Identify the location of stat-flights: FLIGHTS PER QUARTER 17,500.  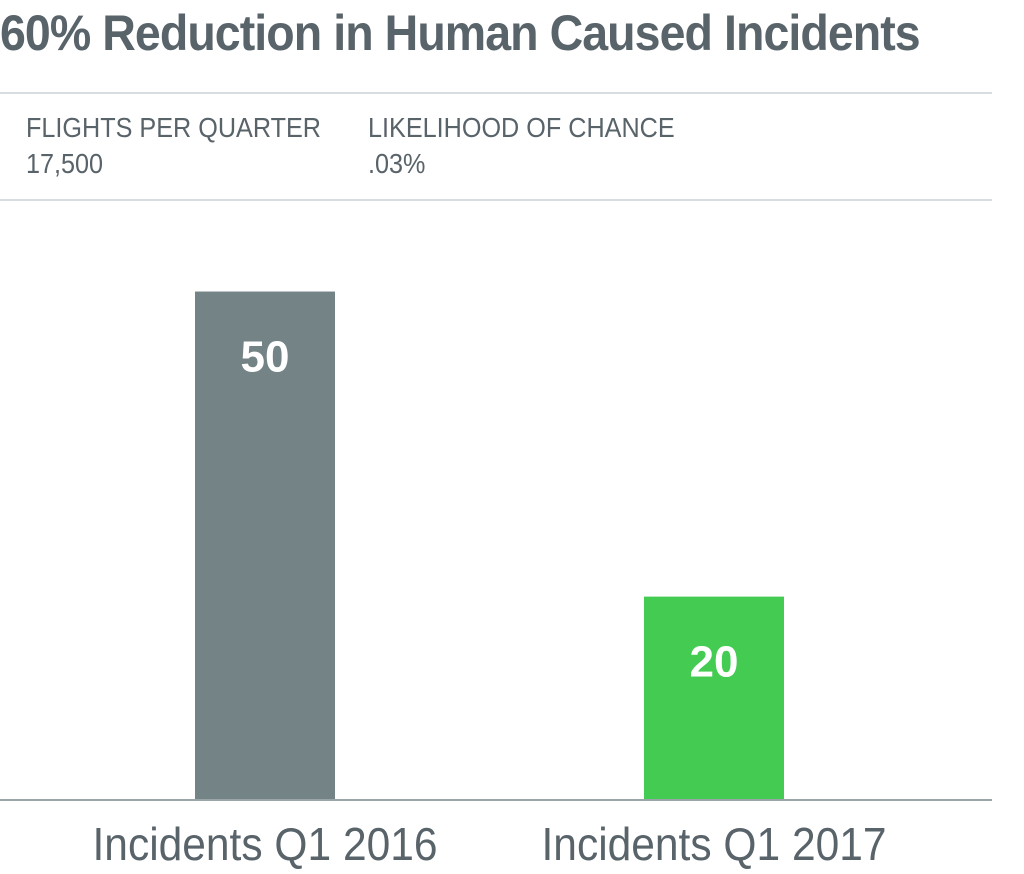
(173, 146).